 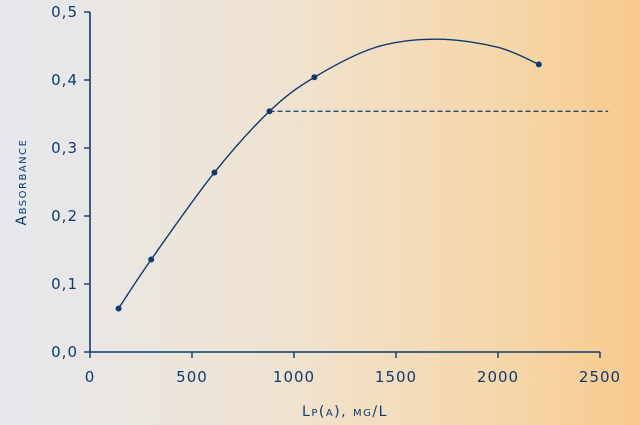 What do you see at coordinates (396, 377) in the screenshot?
I see `x-tick-label: 1500` at bounding box center [396, 377].